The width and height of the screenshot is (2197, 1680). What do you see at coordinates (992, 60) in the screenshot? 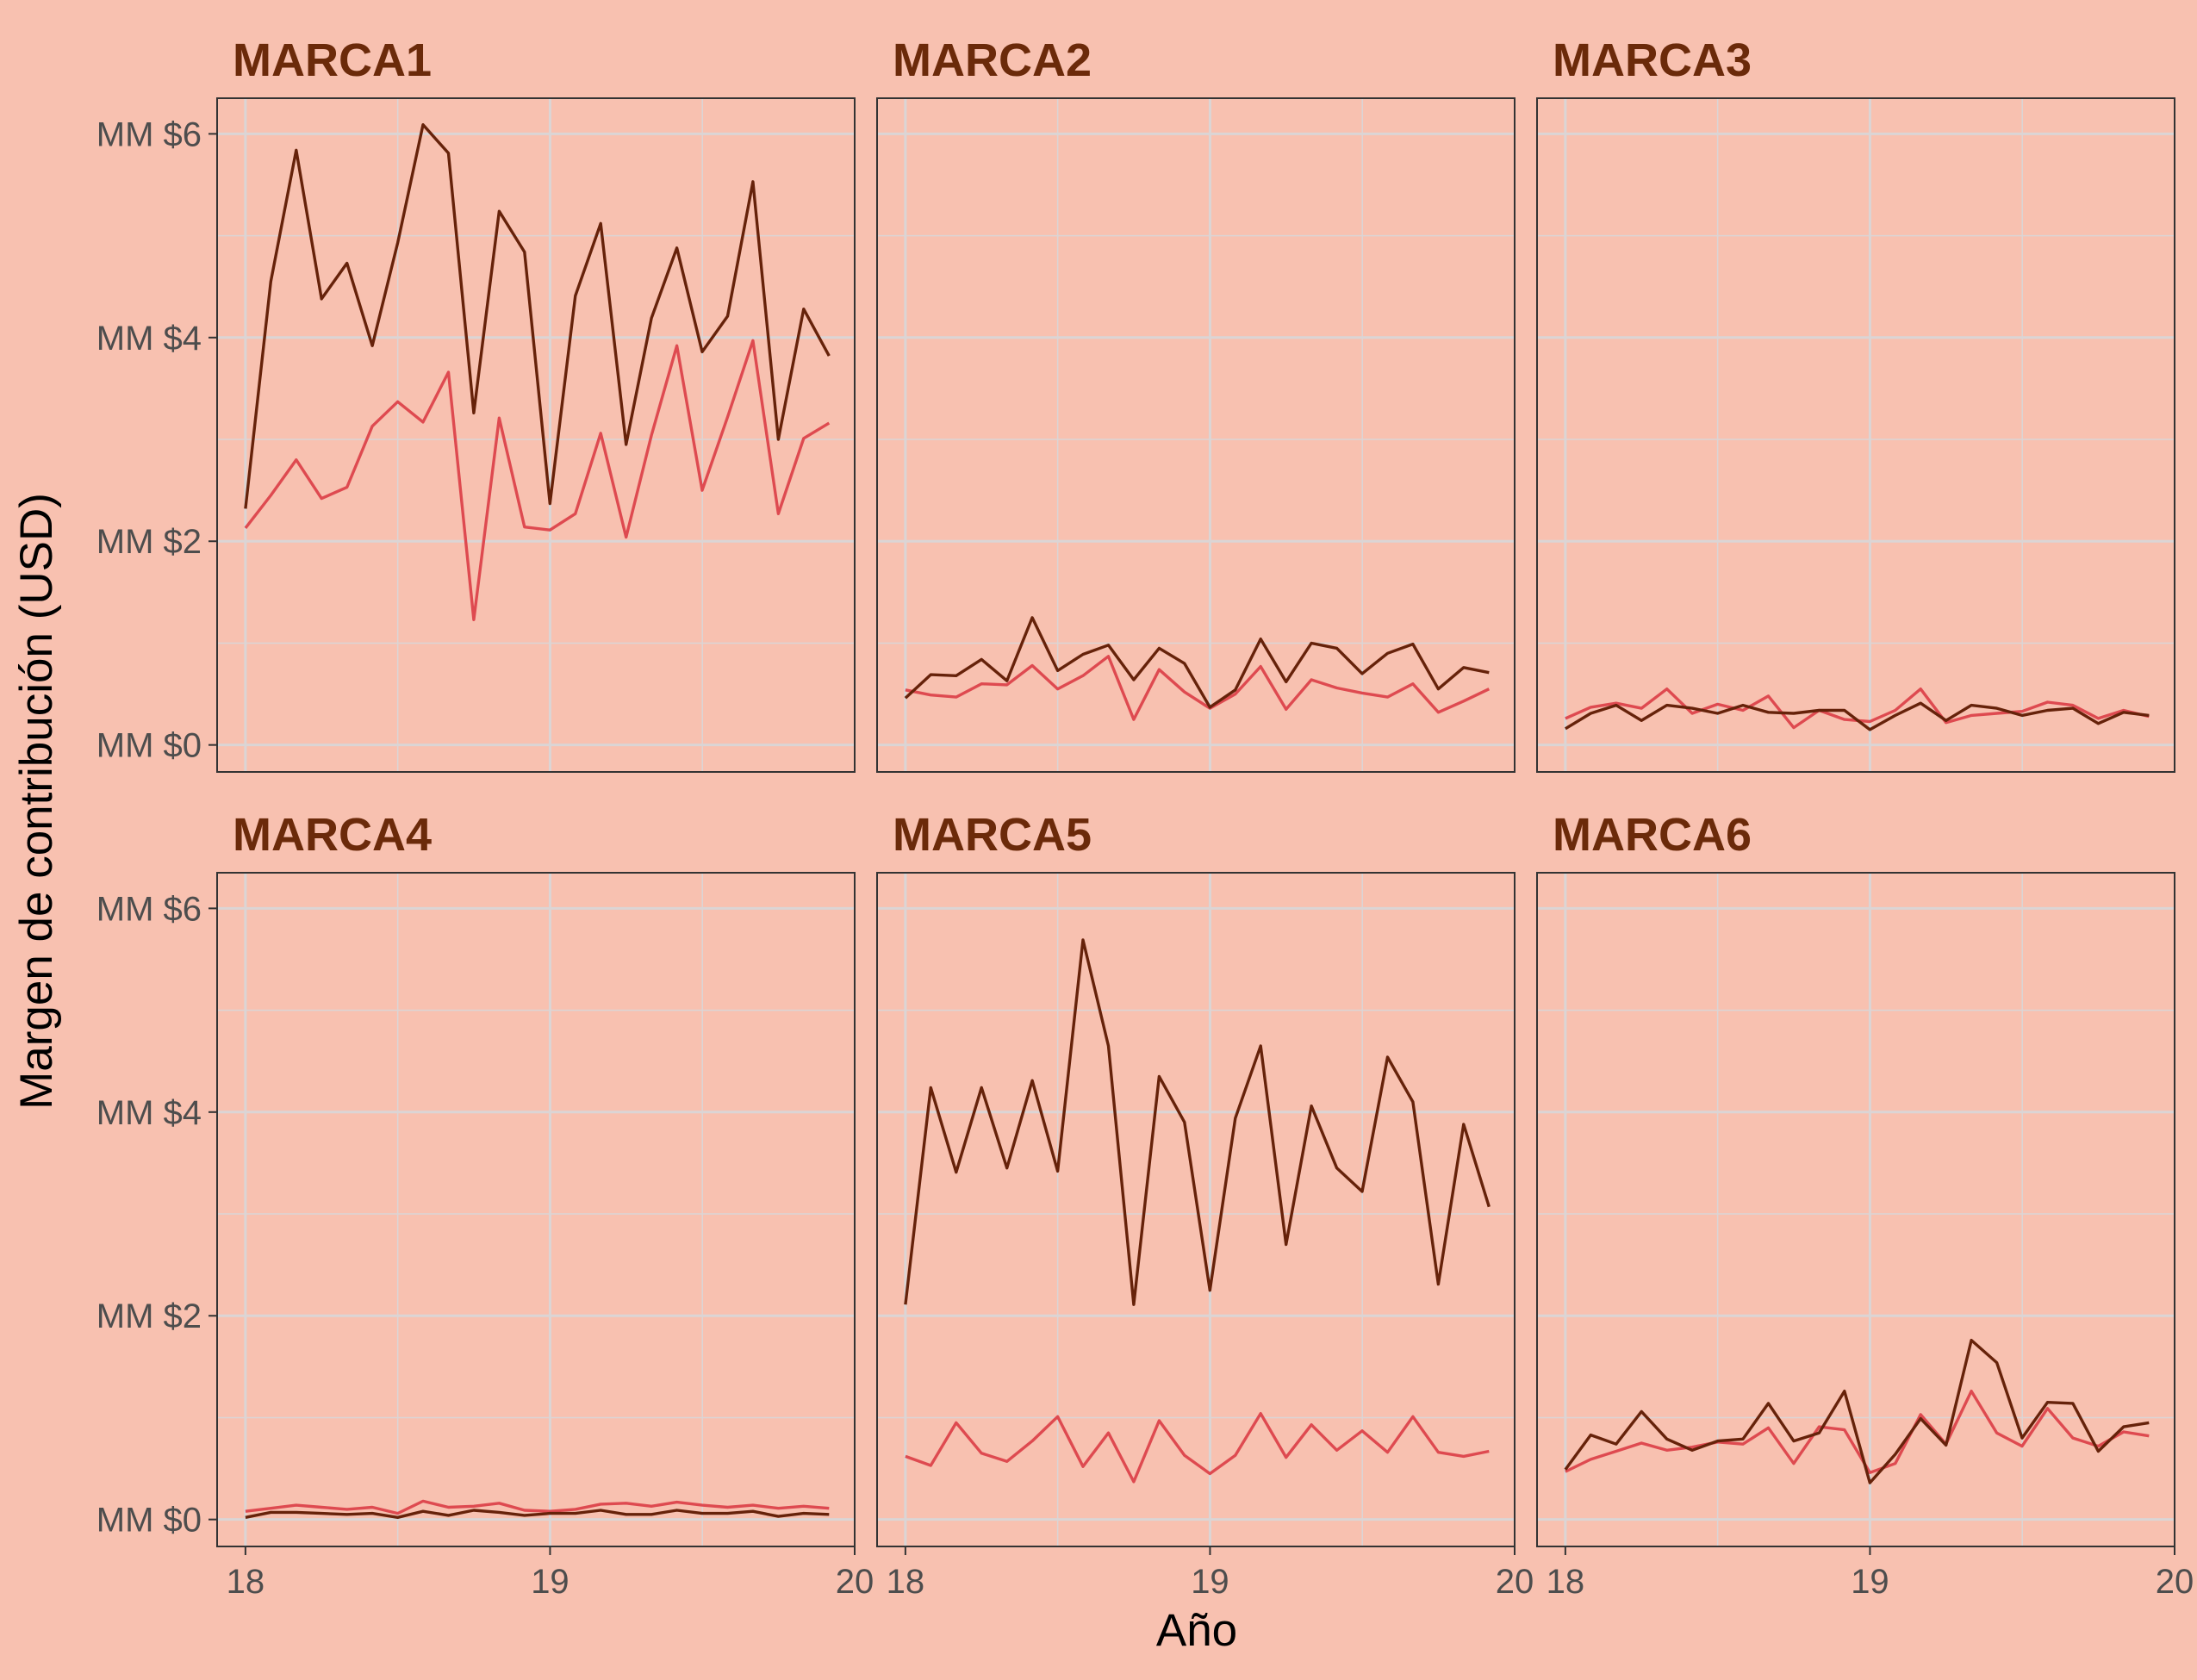
I see `panel-title: MARCA2` at bounding box center [992, 60].